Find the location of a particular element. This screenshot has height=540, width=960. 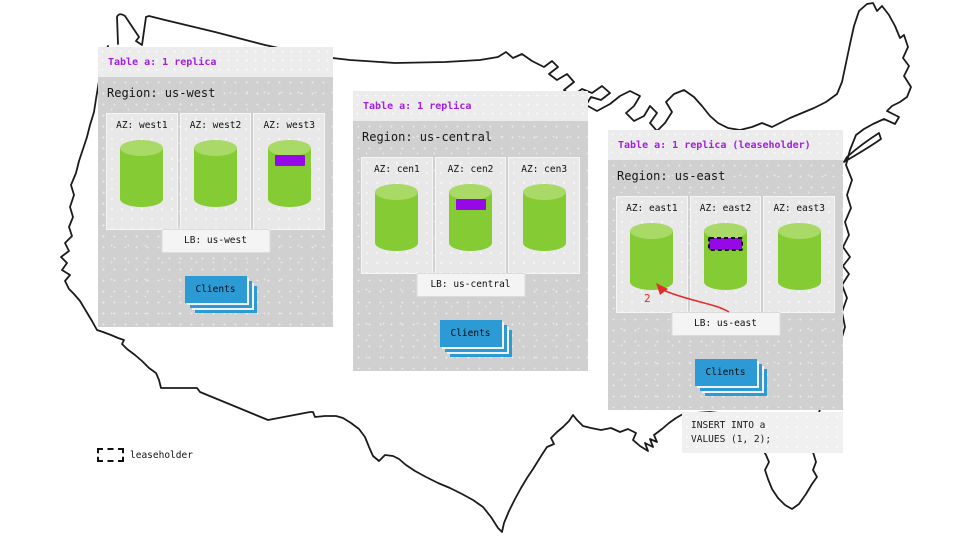

region-body: Region: us-east AZ: east1 AZ: east2 is located at coordinates (725, 285).